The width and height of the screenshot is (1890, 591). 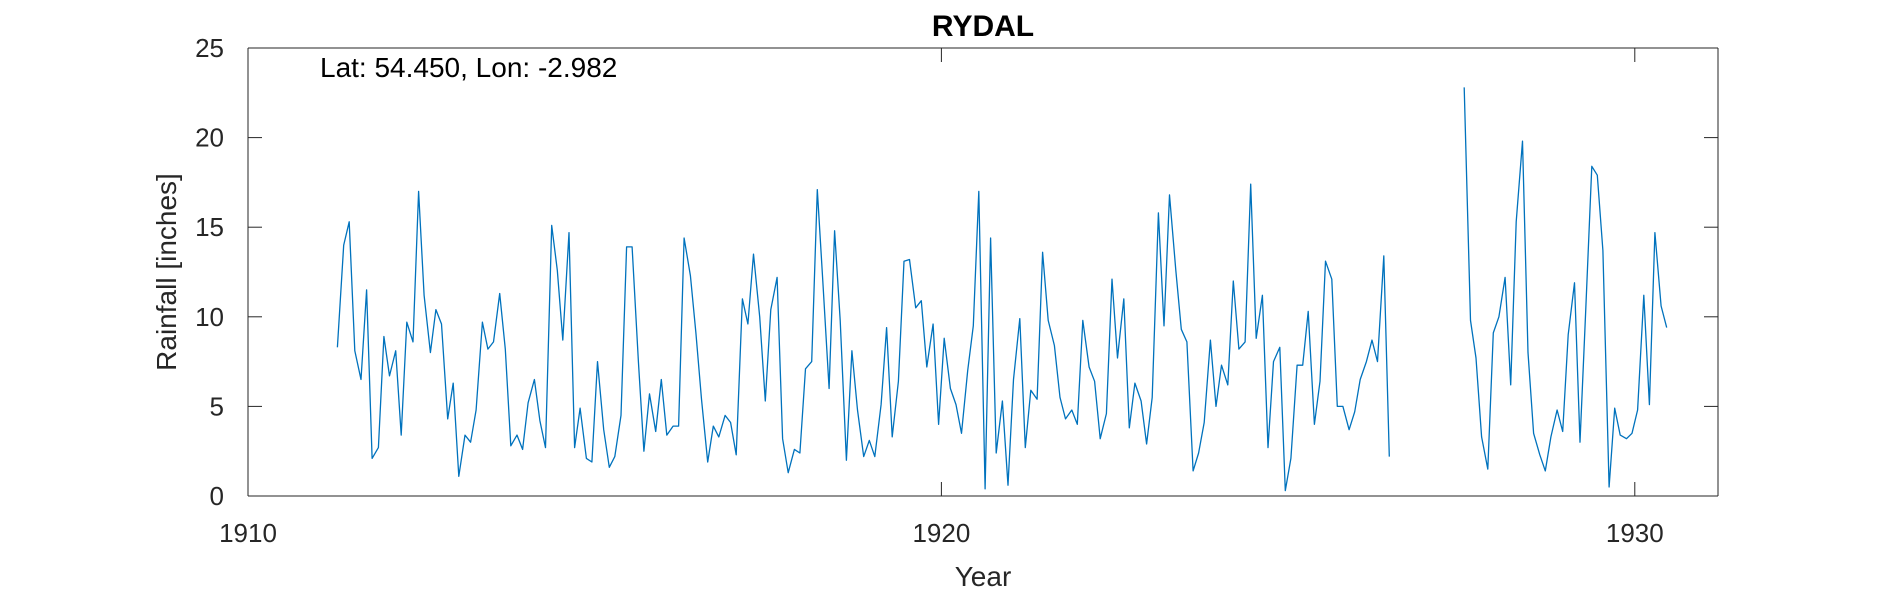 I want to click on y-tick-label: 5, so click(x=217, y=406).